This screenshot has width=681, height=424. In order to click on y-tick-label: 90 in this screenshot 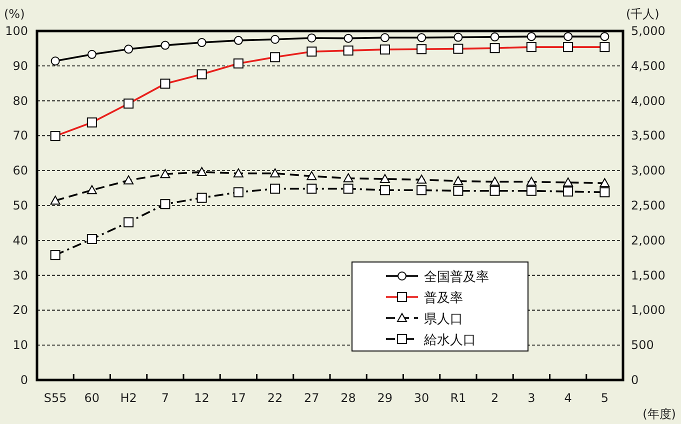, I will do `click(20, 65)`.